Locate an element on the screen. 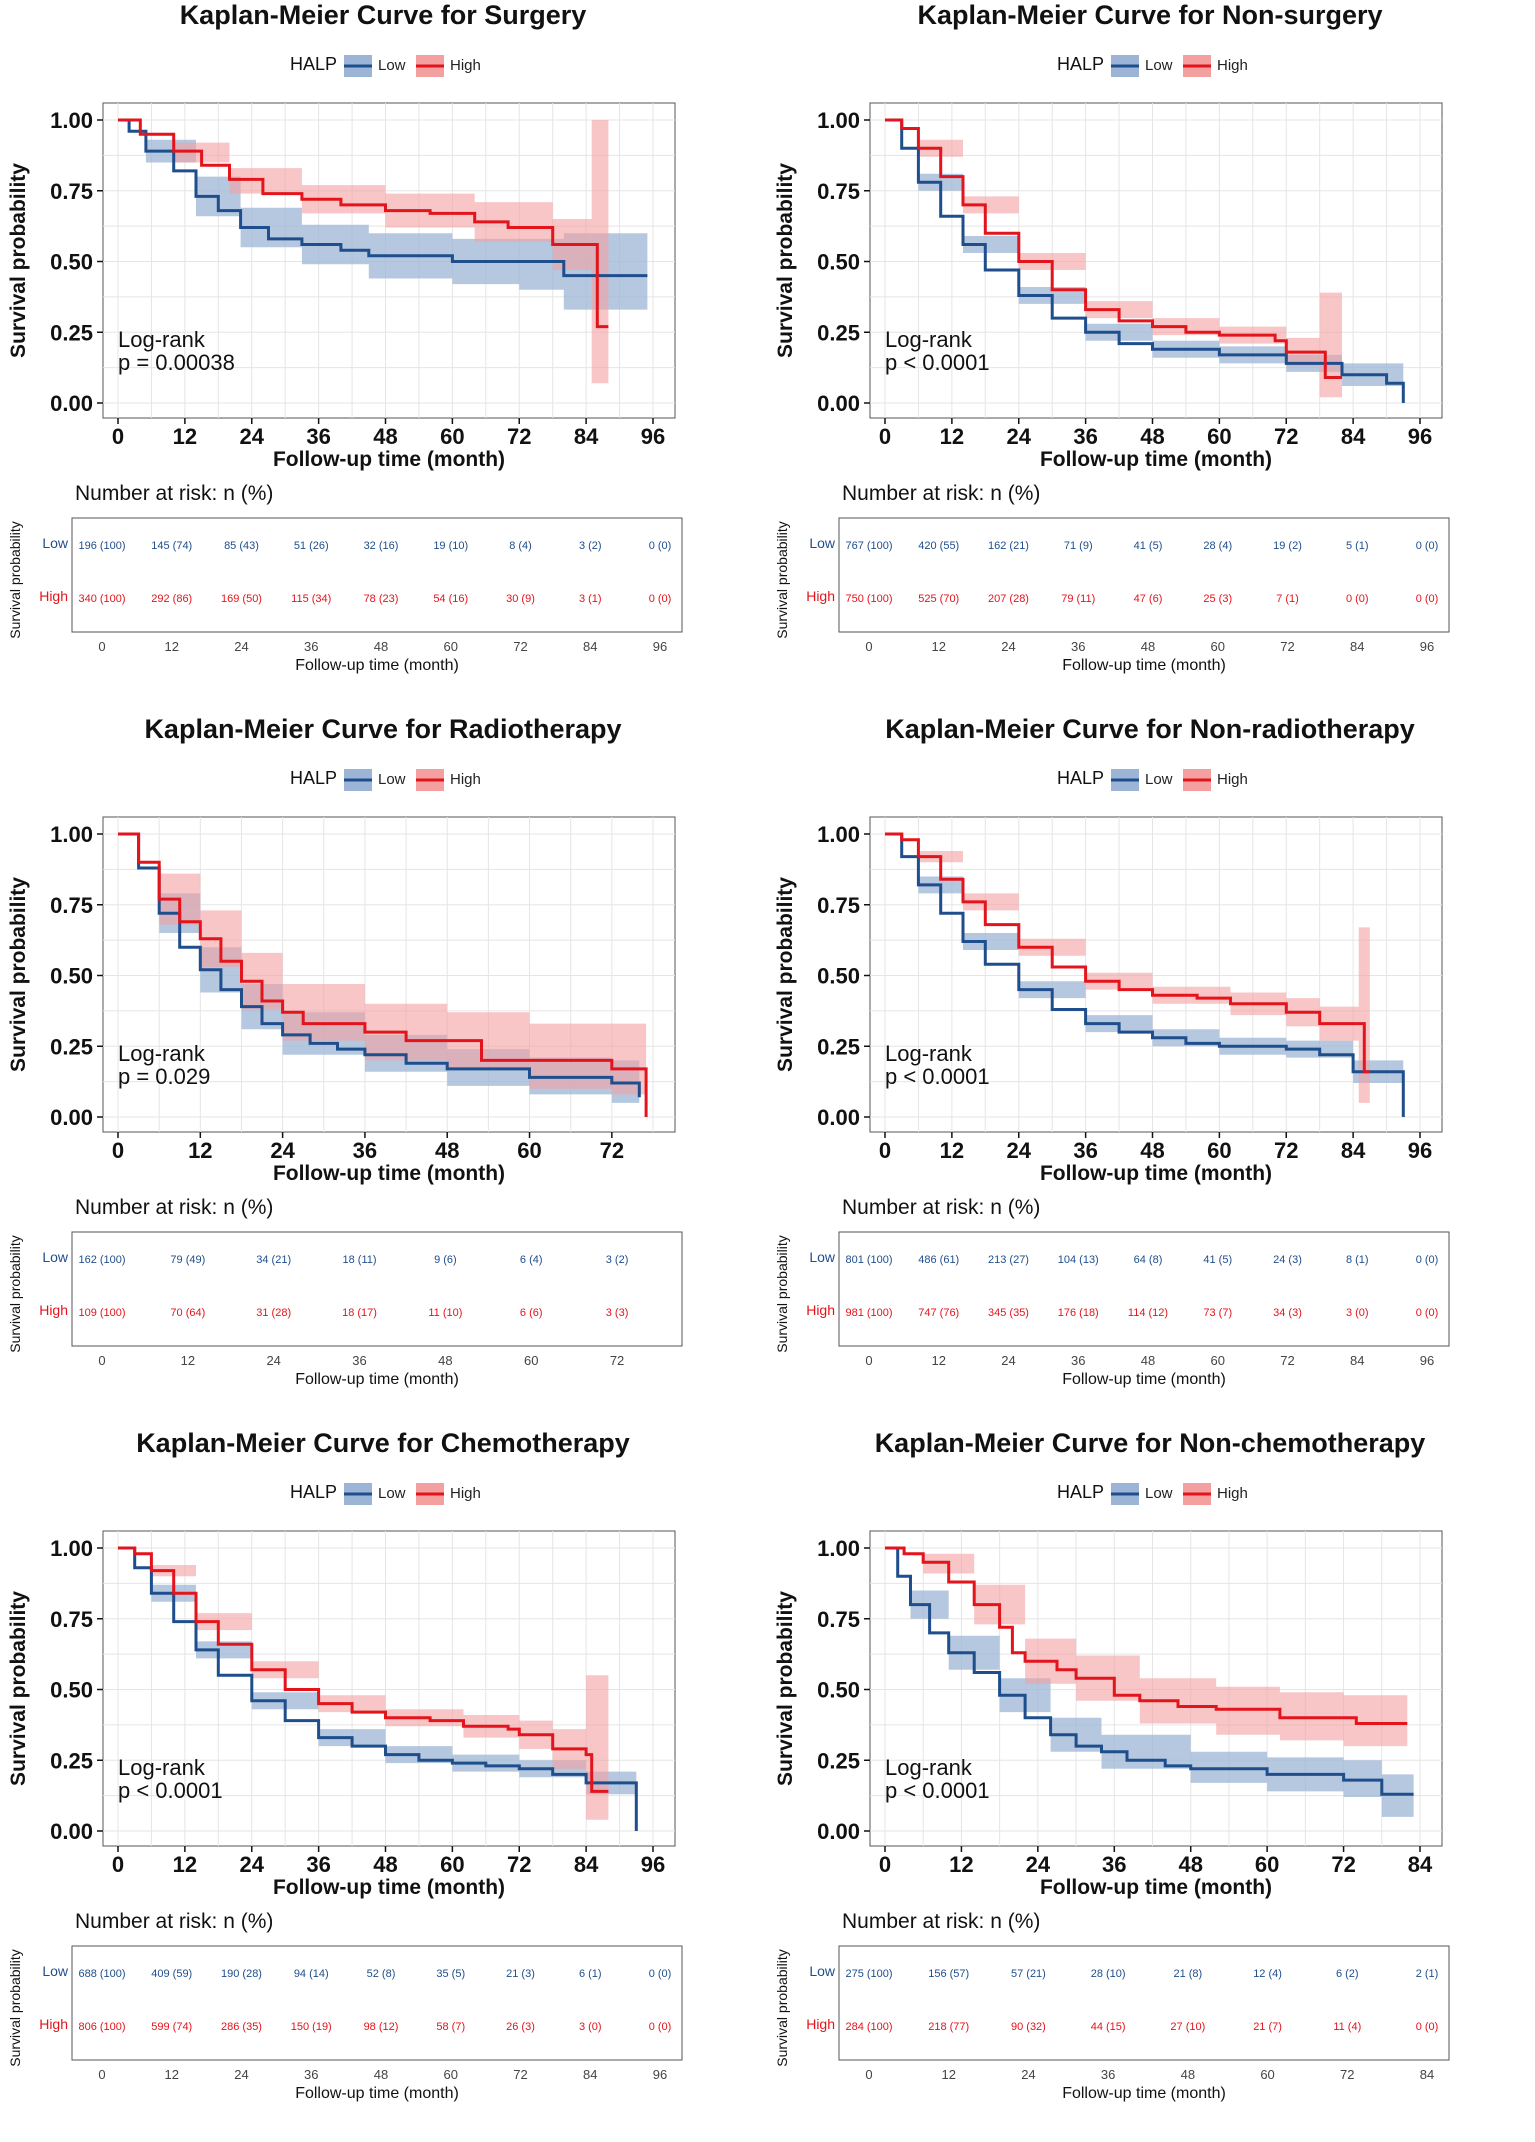 The width and height of the screenshot is (1535, 2142). risk-x-tick-label: 96 is located at coordinates (1427, 646).